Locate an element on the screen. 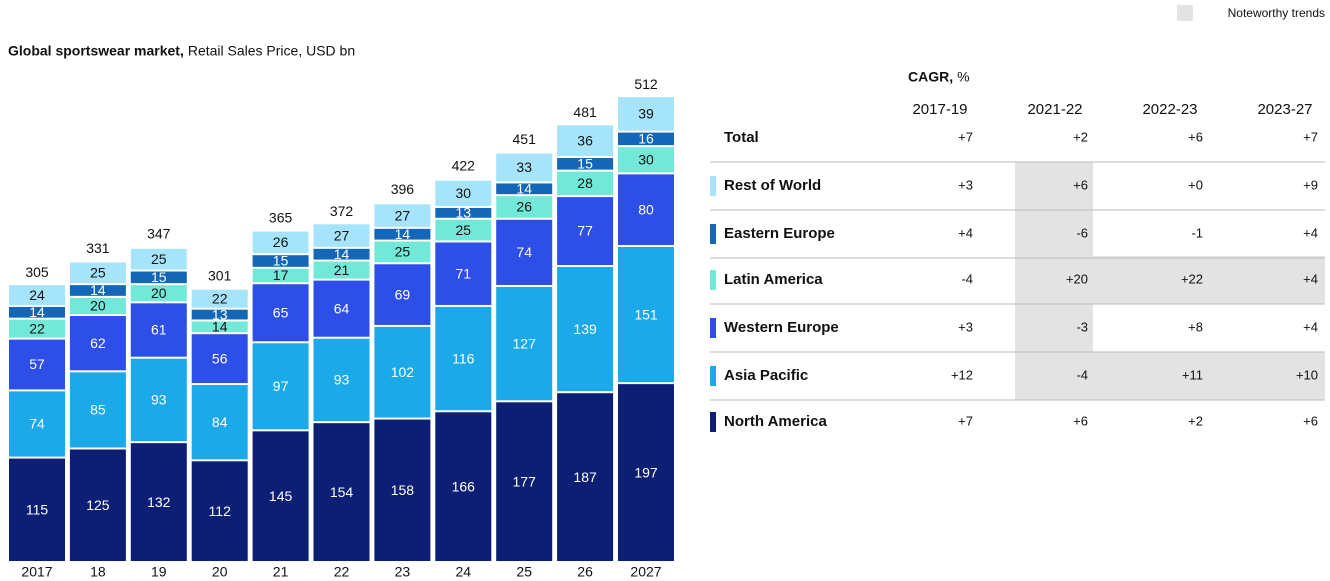  row-label: Eastern Europe is located at coordinates (779, 233).